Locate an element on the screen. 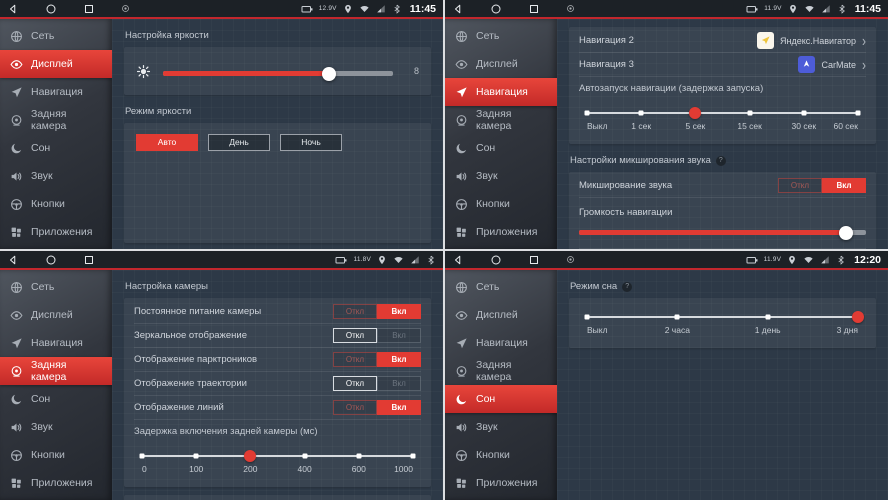  mode-button: Авто is located at coordinates (167, 142).